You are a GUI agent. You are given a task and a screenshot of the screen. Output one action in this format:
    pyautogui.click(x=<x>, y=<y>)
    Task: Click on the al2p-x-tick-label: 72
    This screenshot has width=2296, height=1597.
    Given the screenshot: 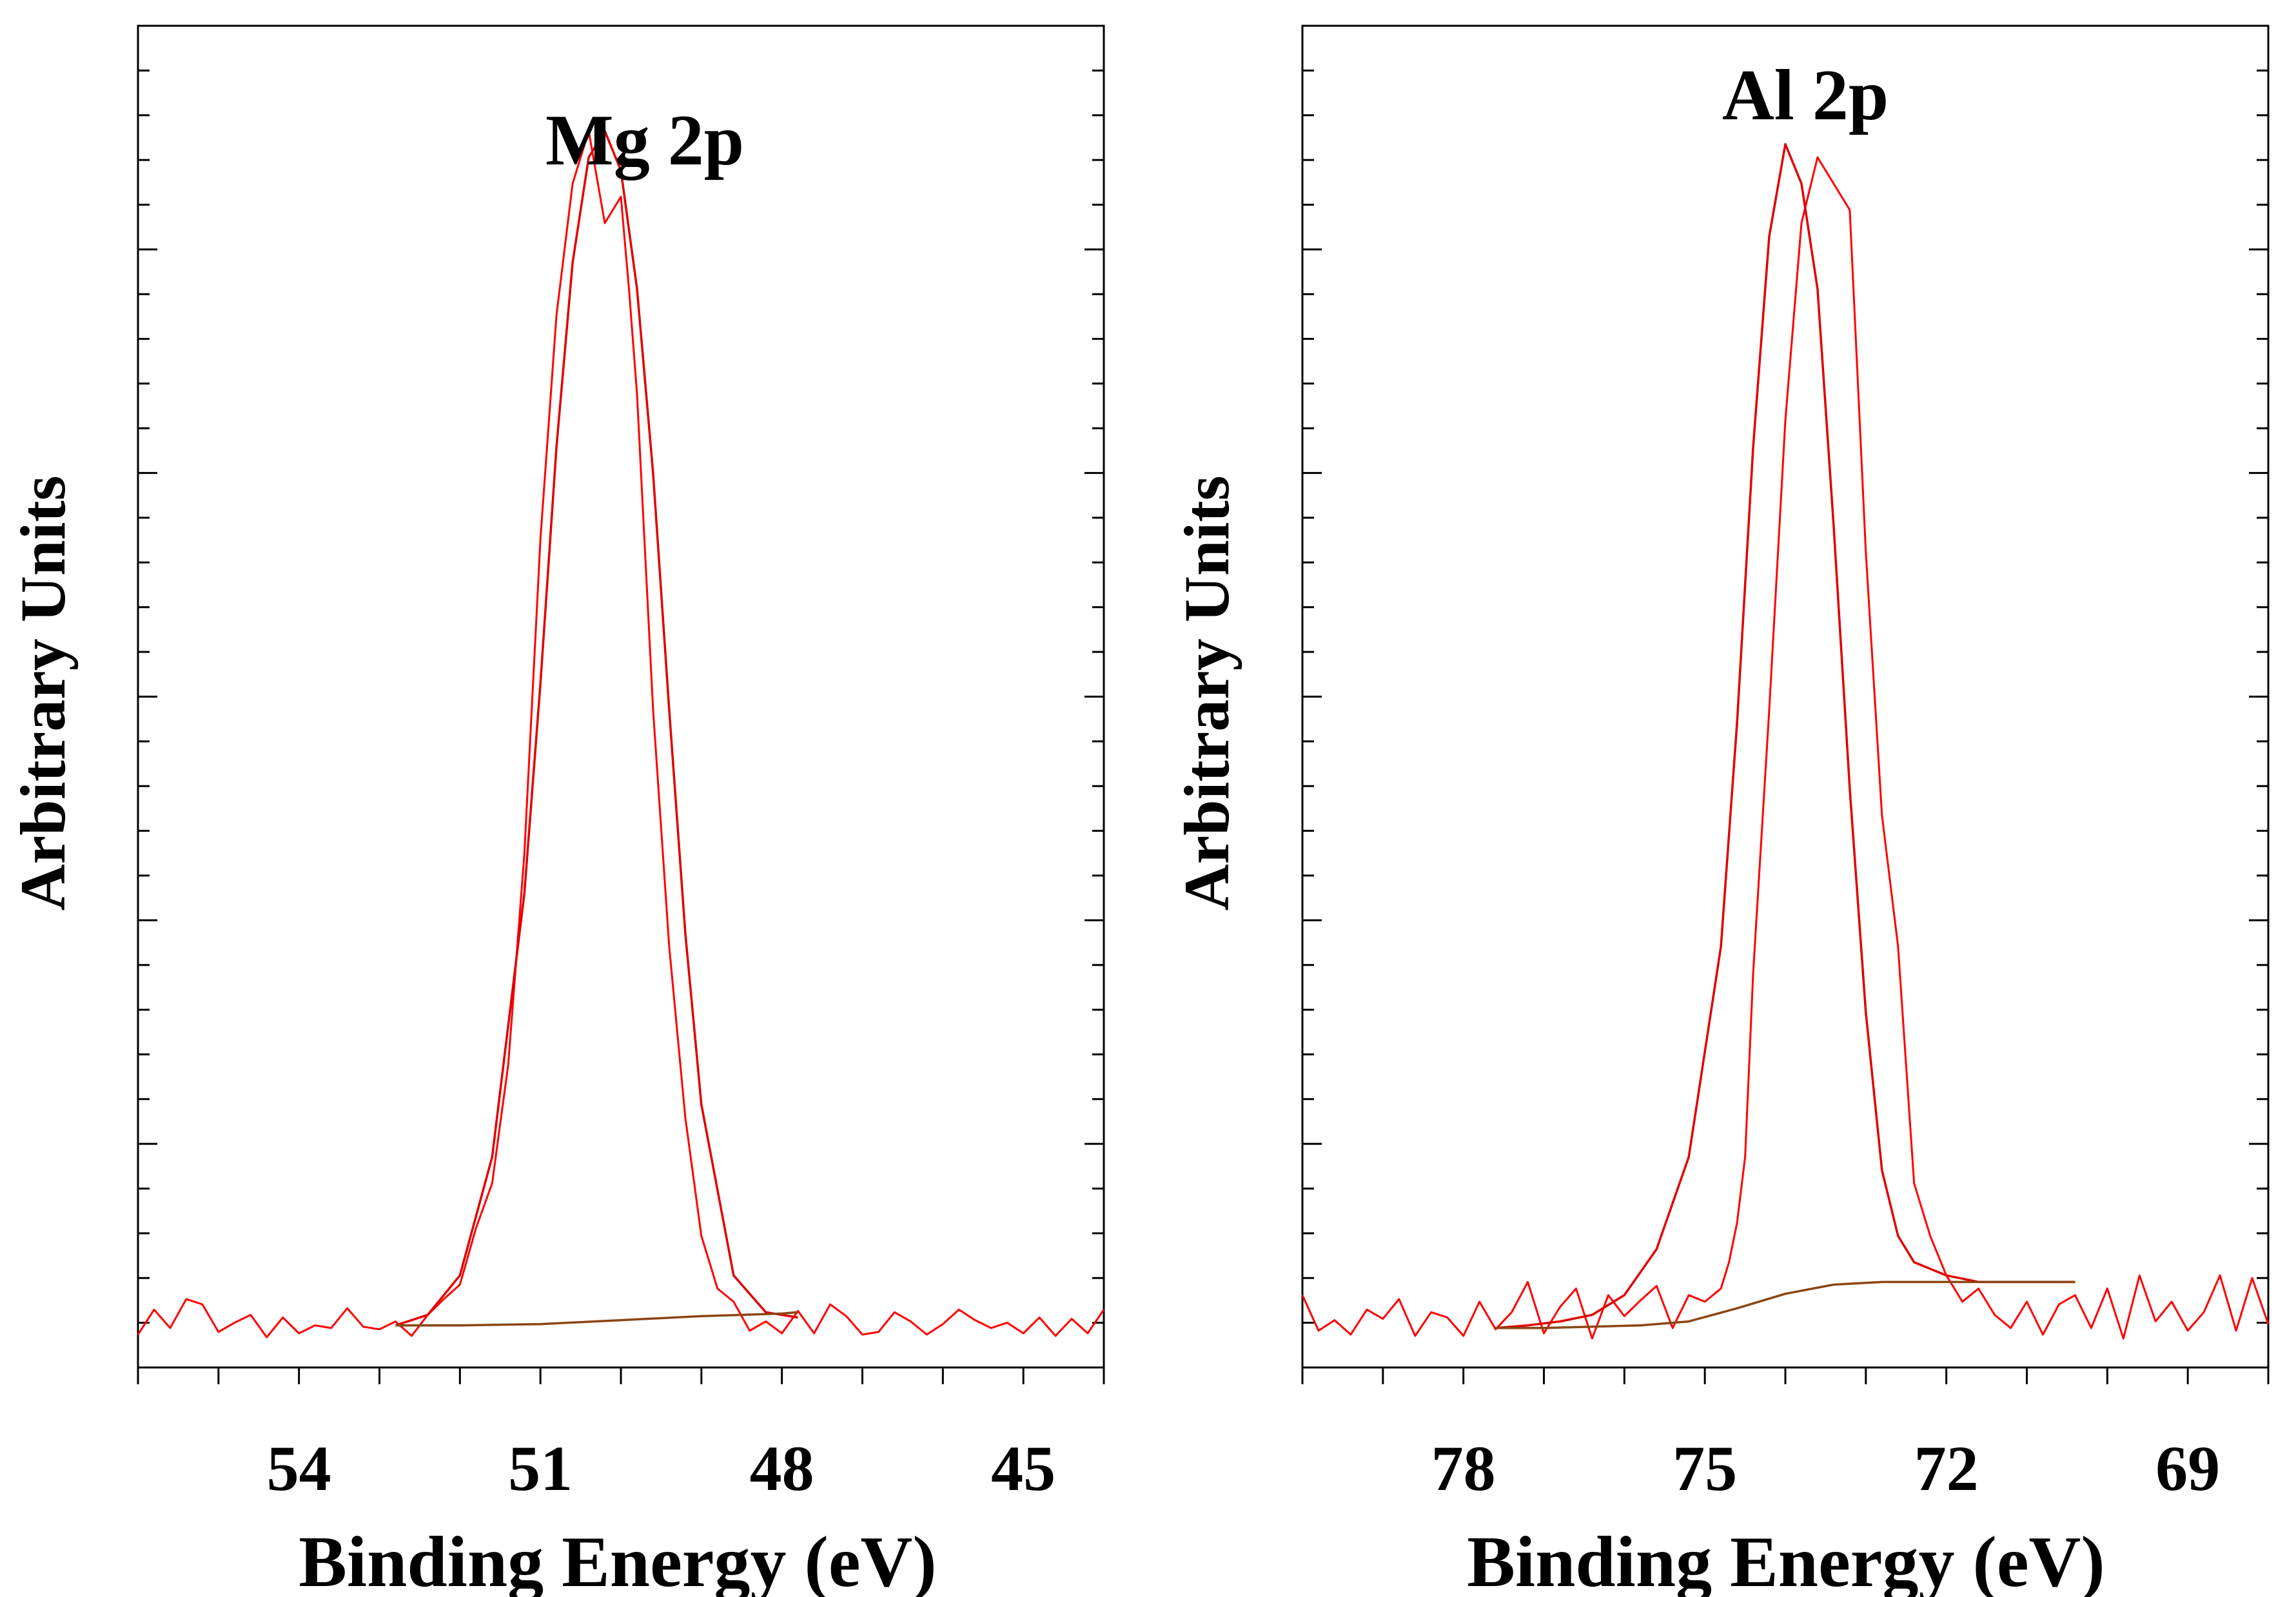 What is the action you would take?
    pyautogui.click(x=1946, y=1468)
    